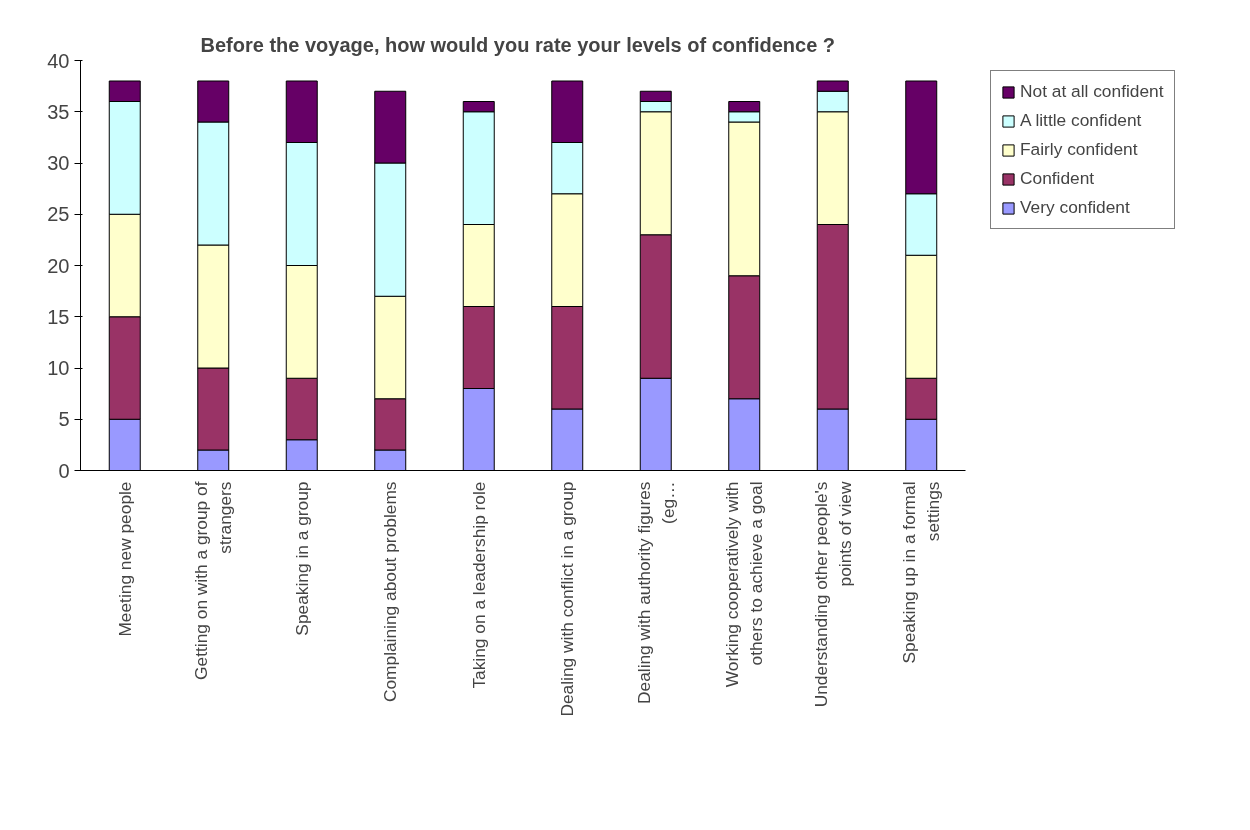 The height and width of the screenshot is (830, 1250). Describe the element at coordinates (478, 585) in the screenshot. I see `x-tick-label: Taking on a leadership role` at that location.